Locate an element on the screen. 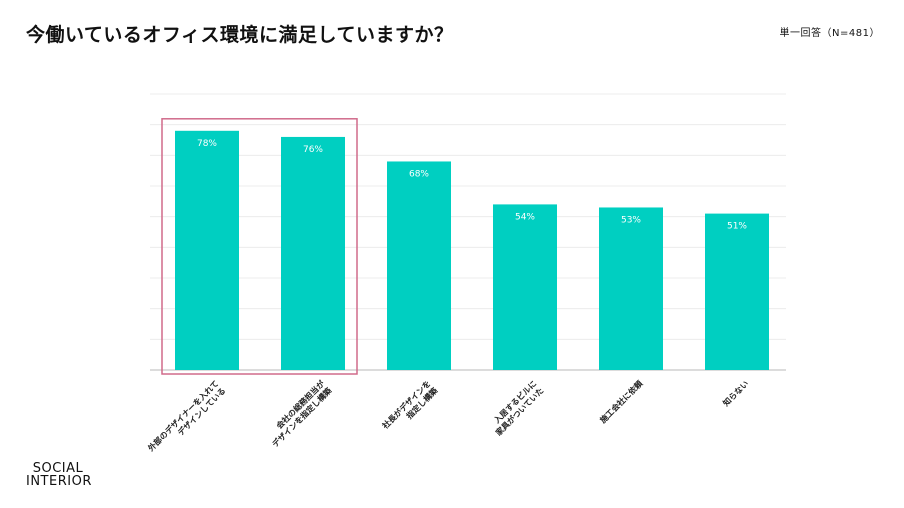 This screenshot has width=904, height=508. category-label: 社長がデザインを指定し構築 is located at coordinates (409, 408).